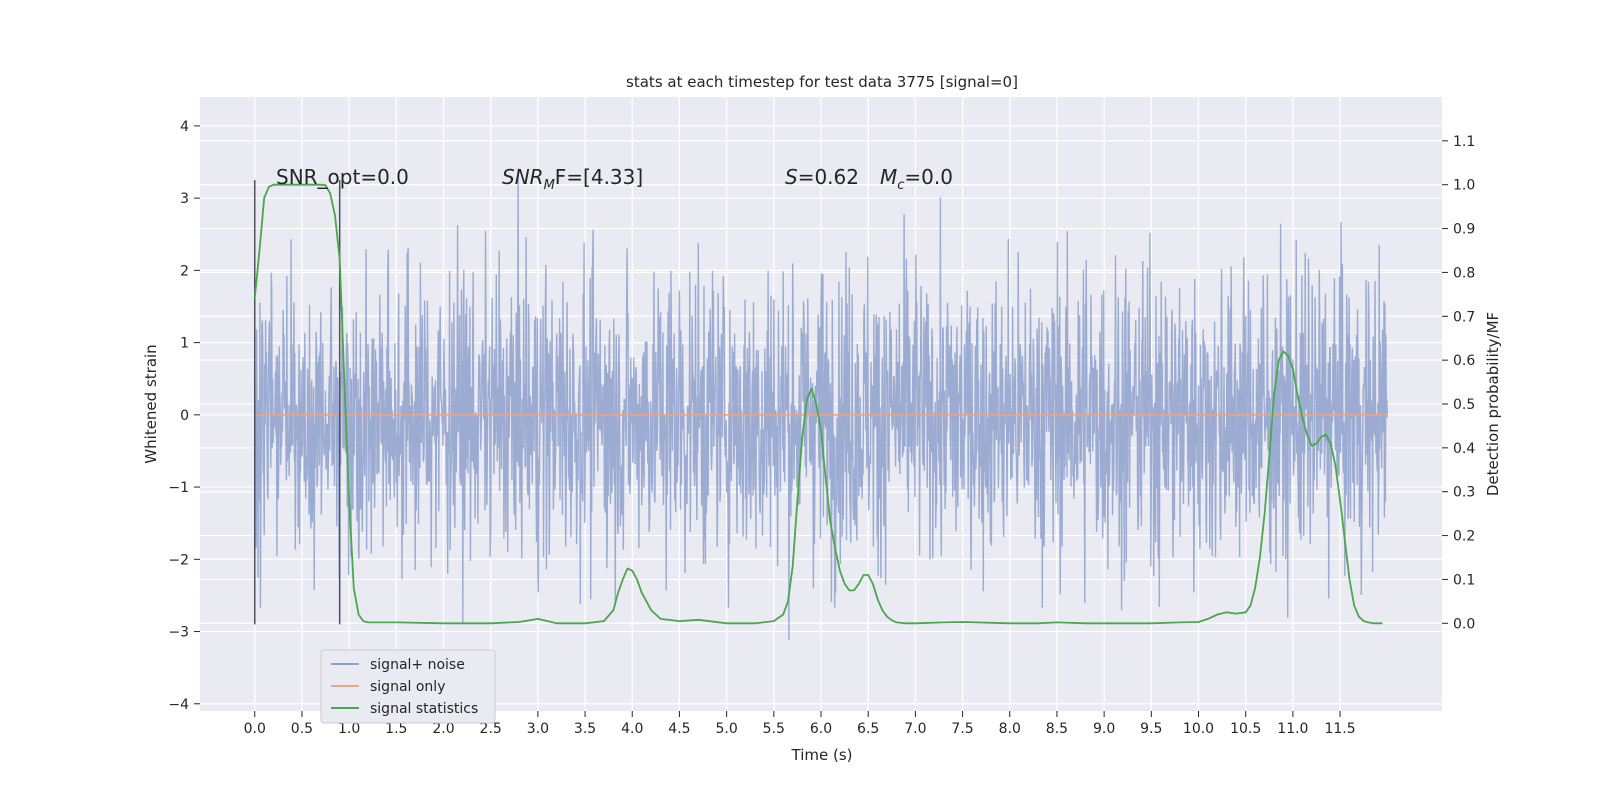  I want to click on snr-mf-prefix: SNR, so click(523, 177).